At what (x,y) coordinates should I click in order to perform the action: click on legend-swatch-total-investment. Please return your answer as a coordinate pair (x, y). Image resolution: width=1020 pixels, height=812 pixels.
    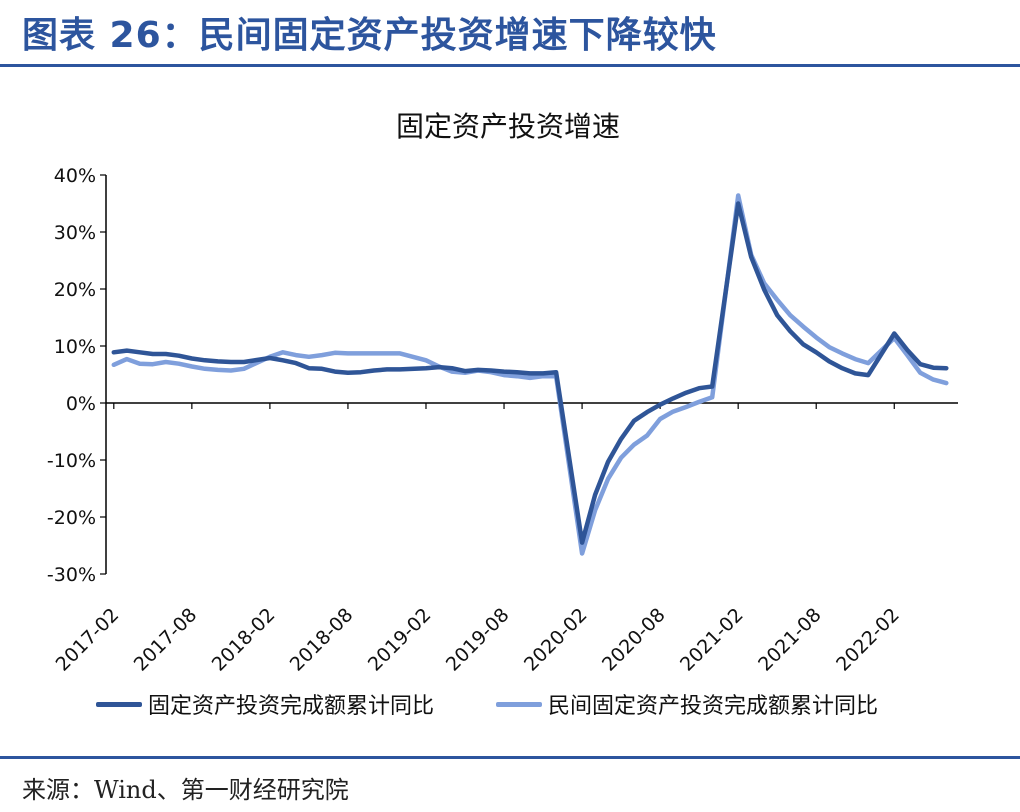
    Looking at the image, I should click on (119, 704).